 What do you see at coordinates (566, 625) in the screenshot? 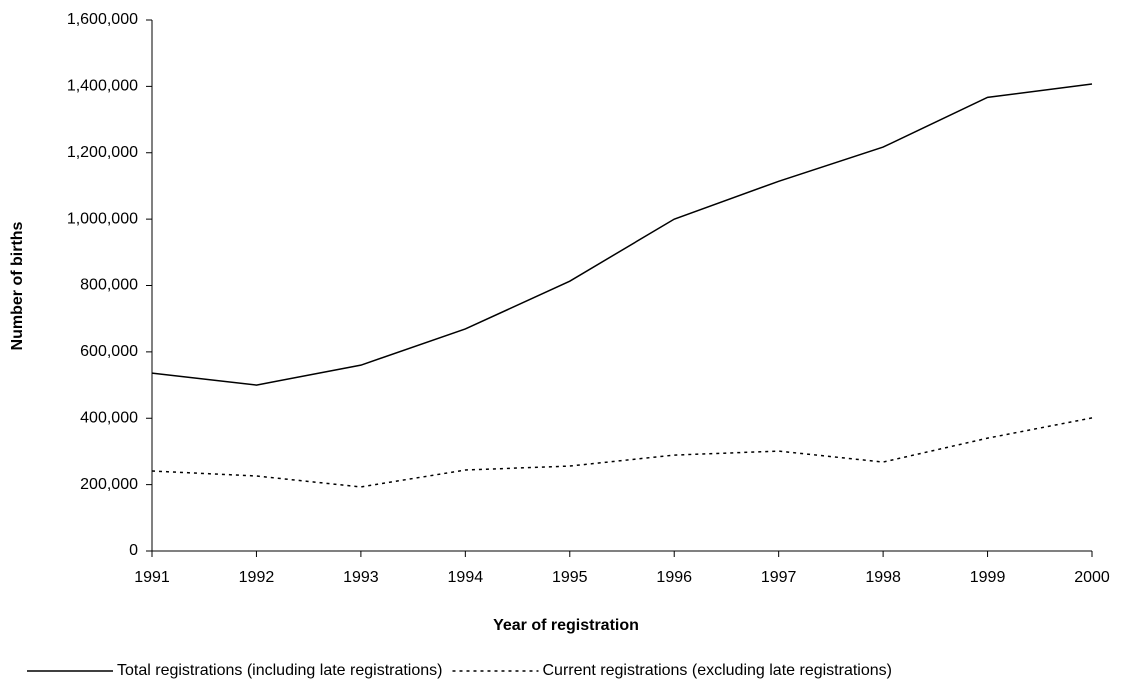
I see `x-axis-title: Year of registration` at bounding box center [566, 625].